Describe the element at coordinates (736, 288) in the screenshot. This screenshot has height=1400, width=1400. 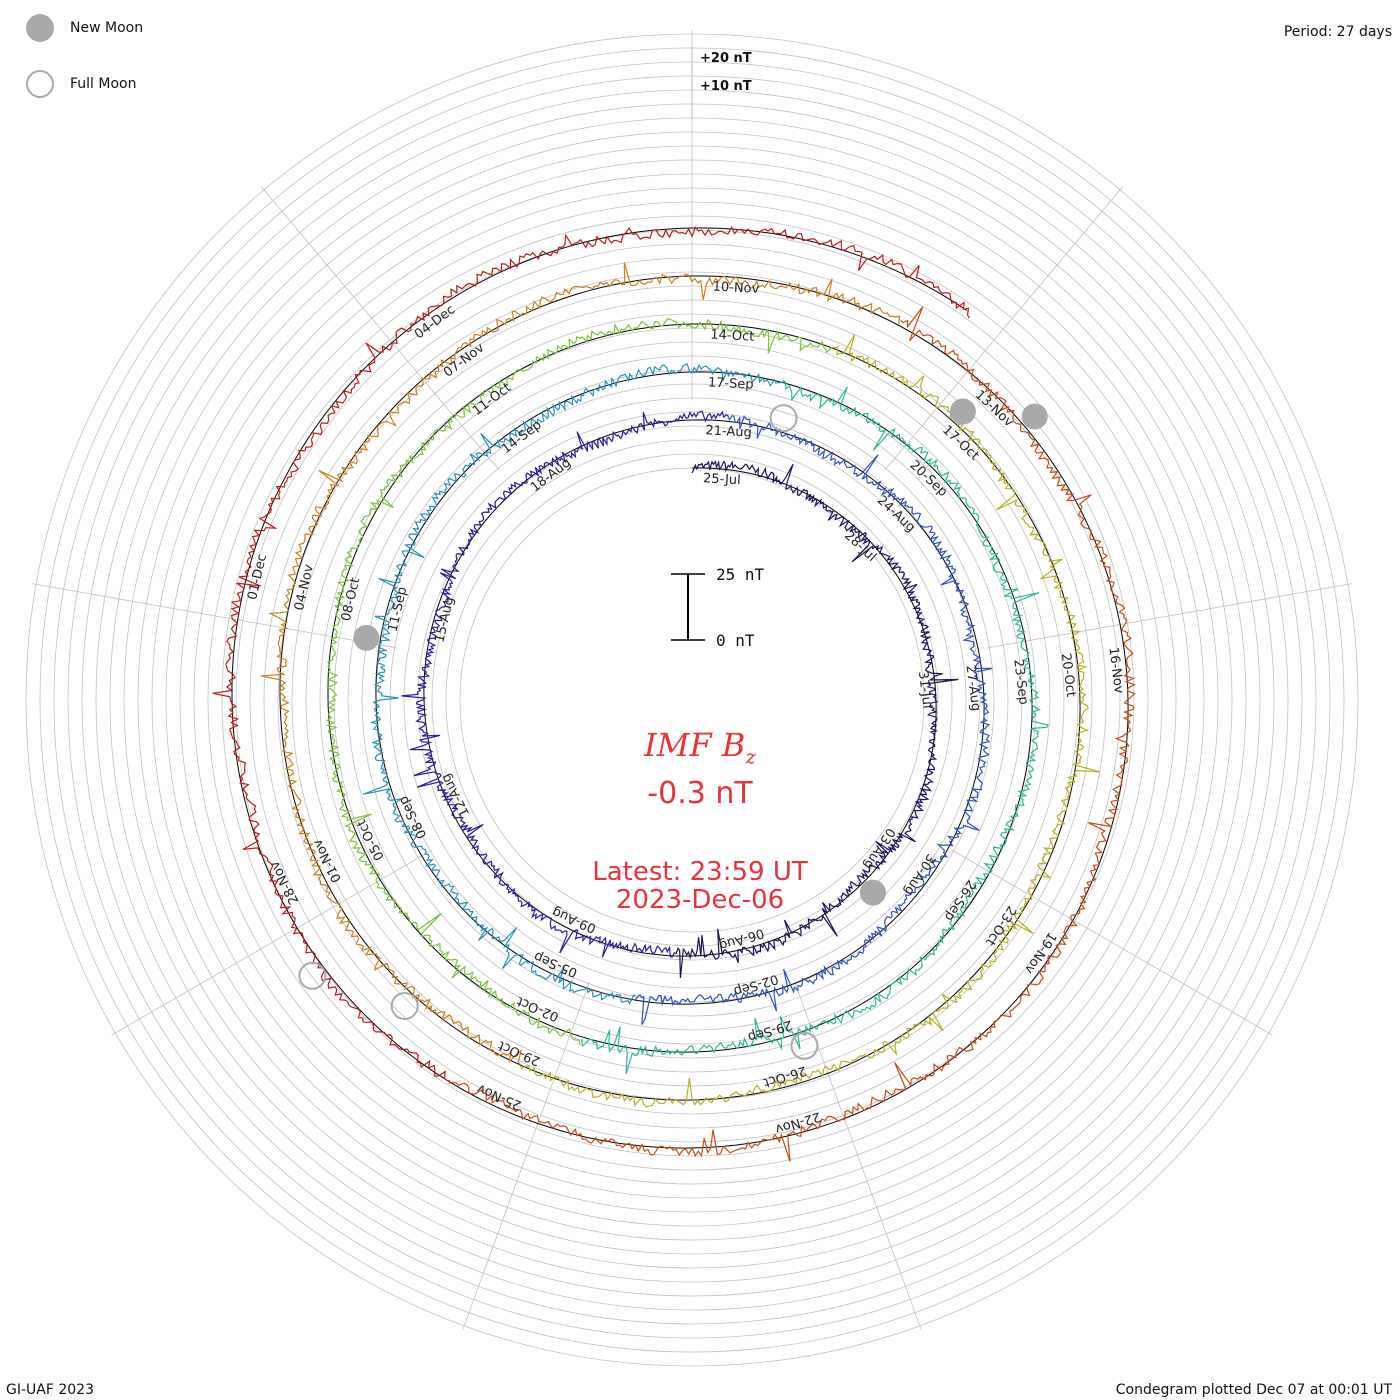
I see `date-label: 10-Nov` at that location.